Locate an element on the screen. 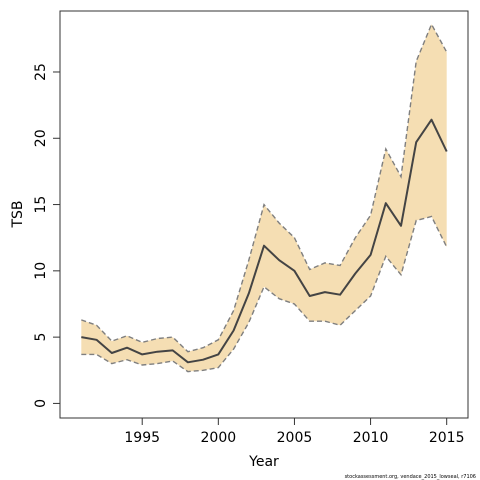  x-tick-label: 1995 is located at coordinates (142, 438).